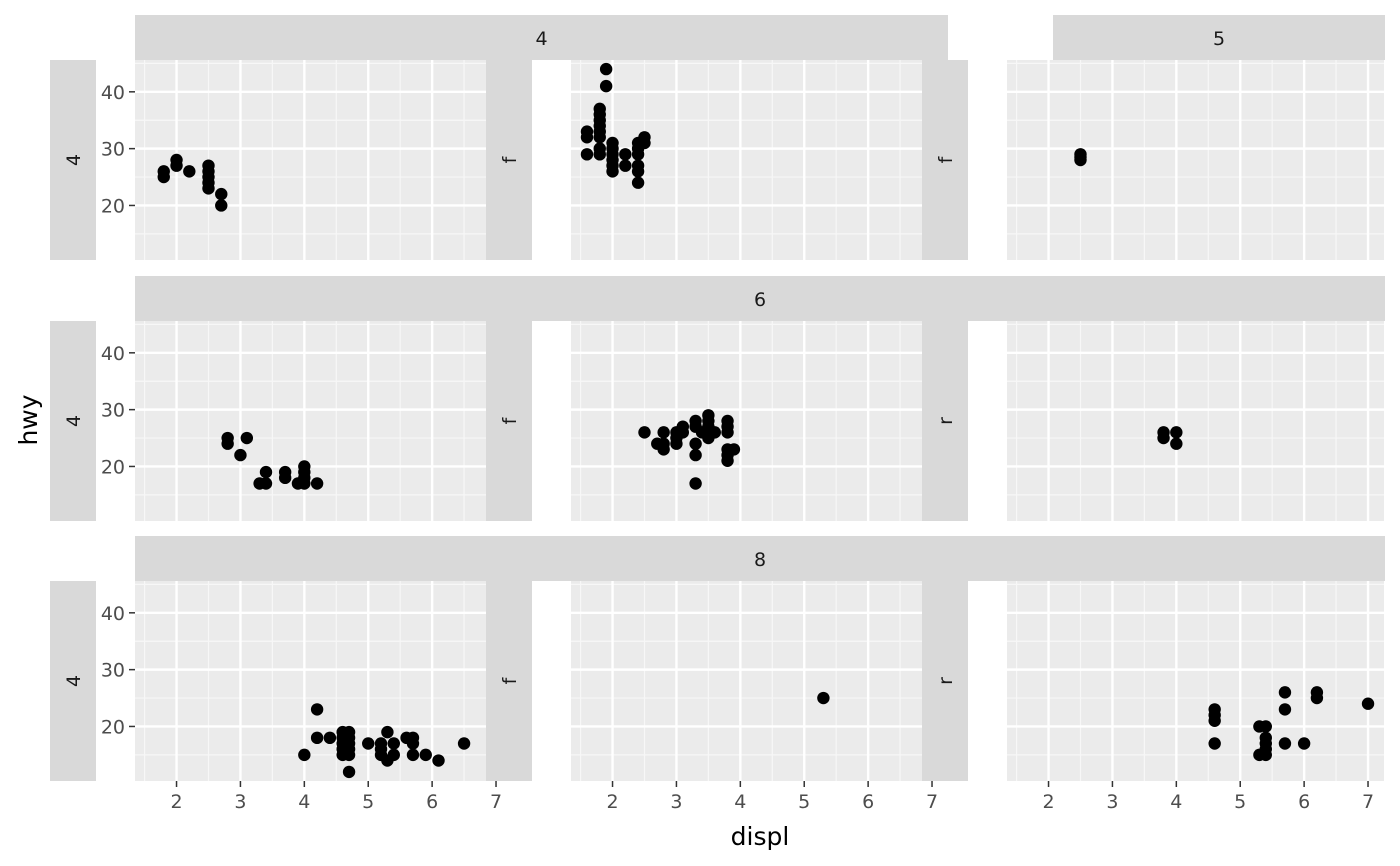 The width and height of the screenshot is (1400, 866). What do you see at coordinates (760, 836) in the screenshot?
I see `x-axis-title: displ` at bounding box center [760, 836].